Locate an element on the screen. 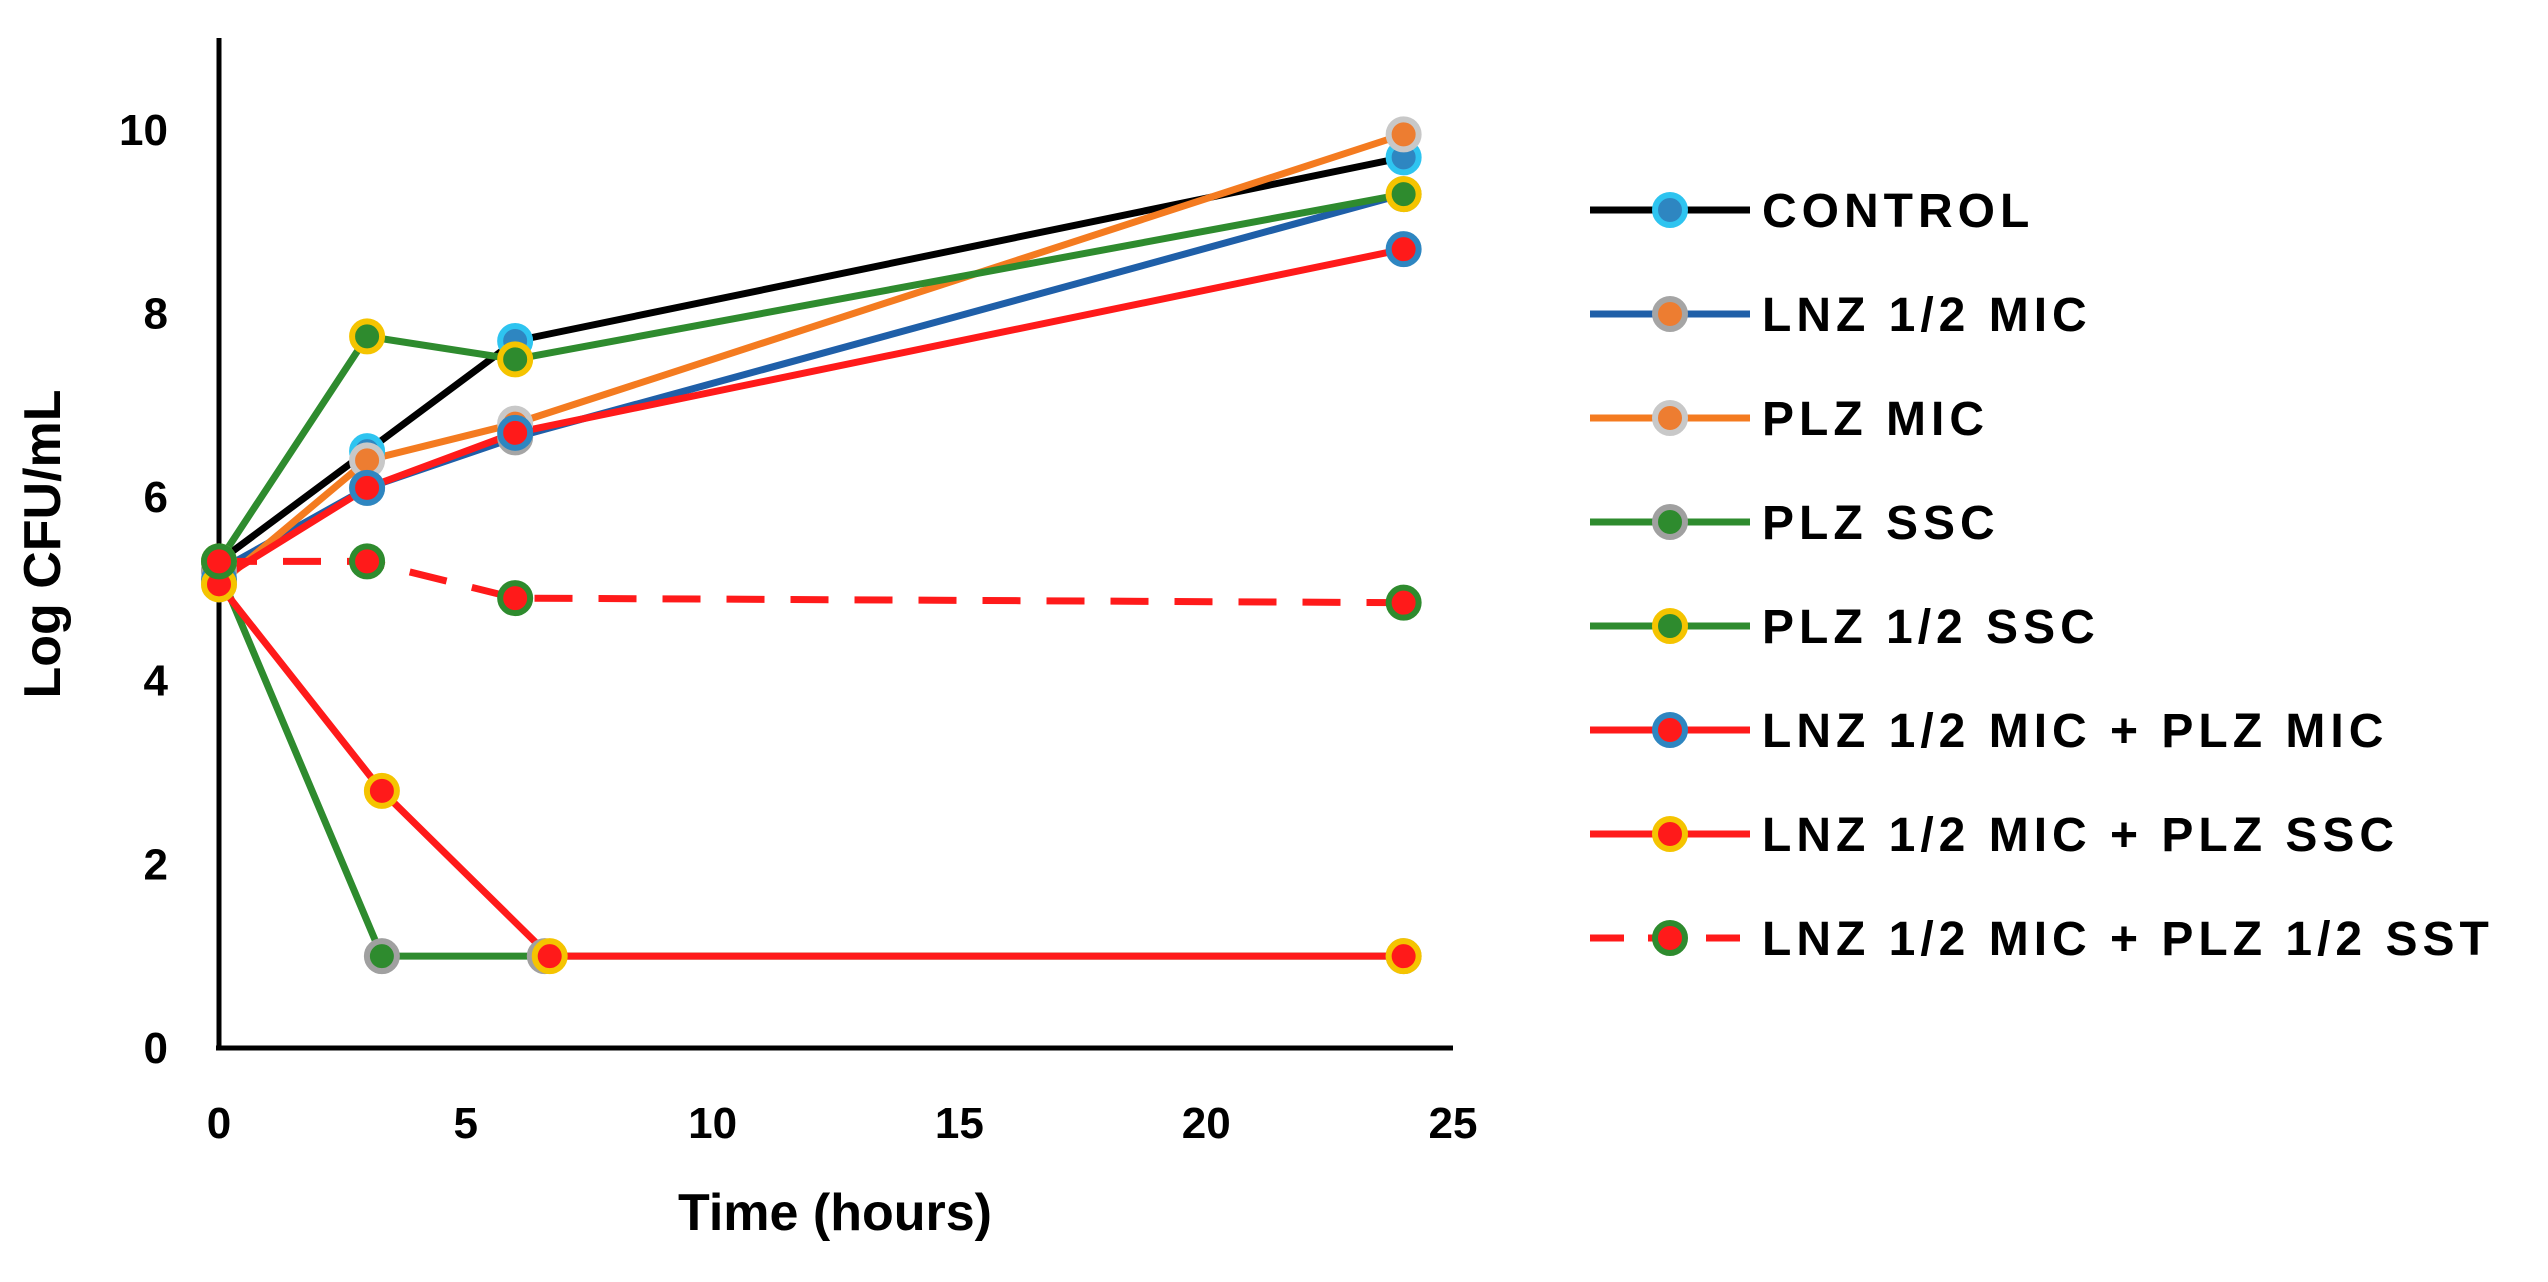  y-tick-label: 10 is located at coordinates (143, 130).